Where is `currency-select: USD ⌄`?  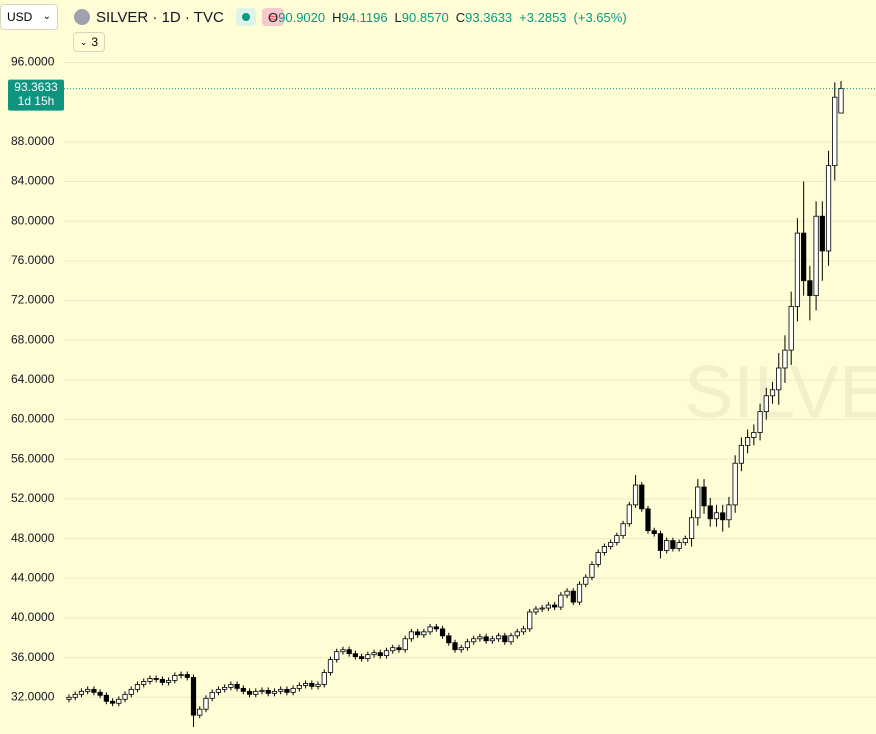 currency-select: USD ⌄ is located at coordinates (29, 17).